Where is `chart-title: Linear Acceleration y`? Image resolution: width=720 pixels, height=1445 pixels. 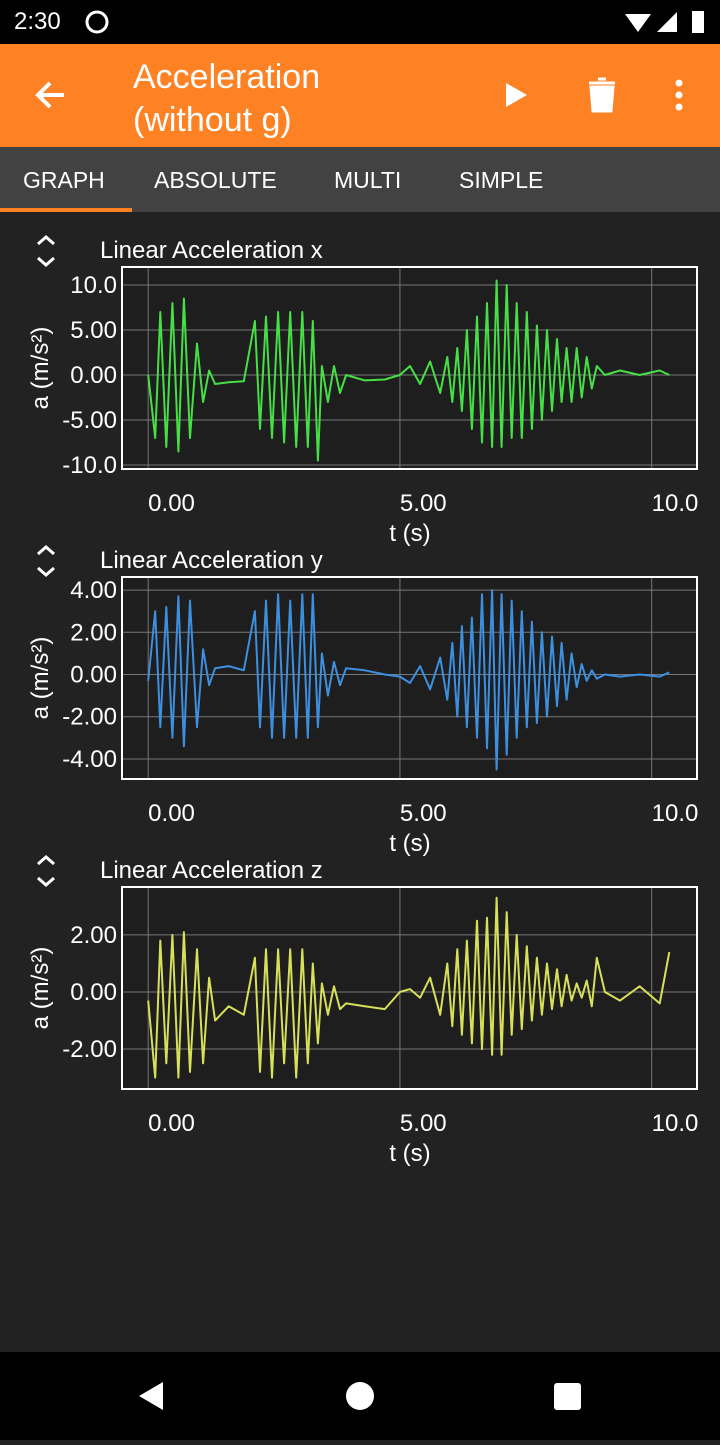
chart-title: Linear Acceleration y is located at coordinates (211, 560).